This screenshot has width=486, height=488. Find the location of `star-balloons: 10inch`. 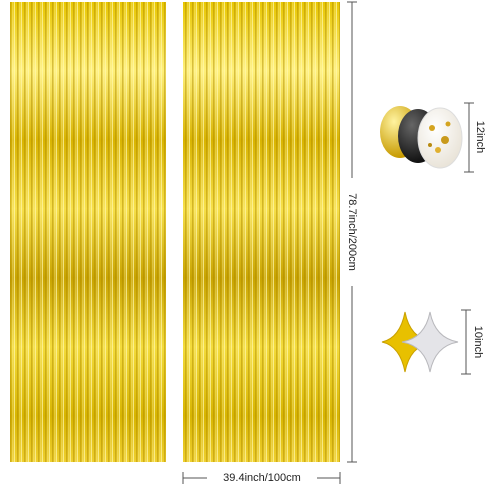

star-balloons: 10inch is located at coordinates (432, 342).